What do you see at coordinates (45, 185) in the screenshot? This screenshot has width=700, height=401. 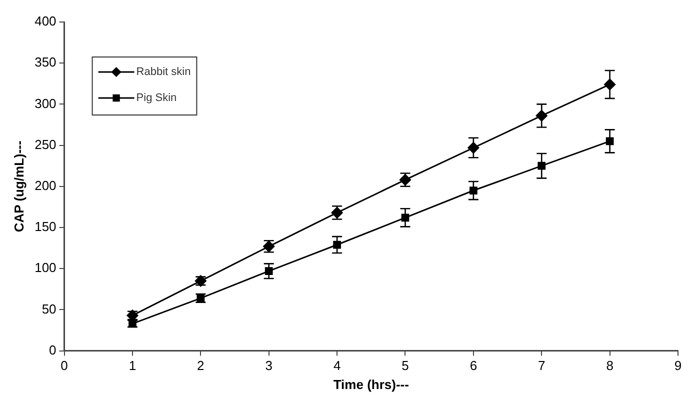 I see `y-tick-label: 200` at bounding box center [45, 185].